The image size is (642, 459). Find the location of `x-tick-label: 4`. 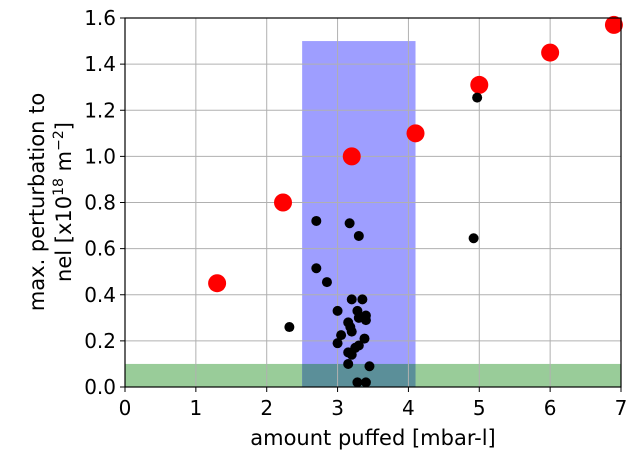

x-tick-label: 4 is located at coordinates (408, 408).